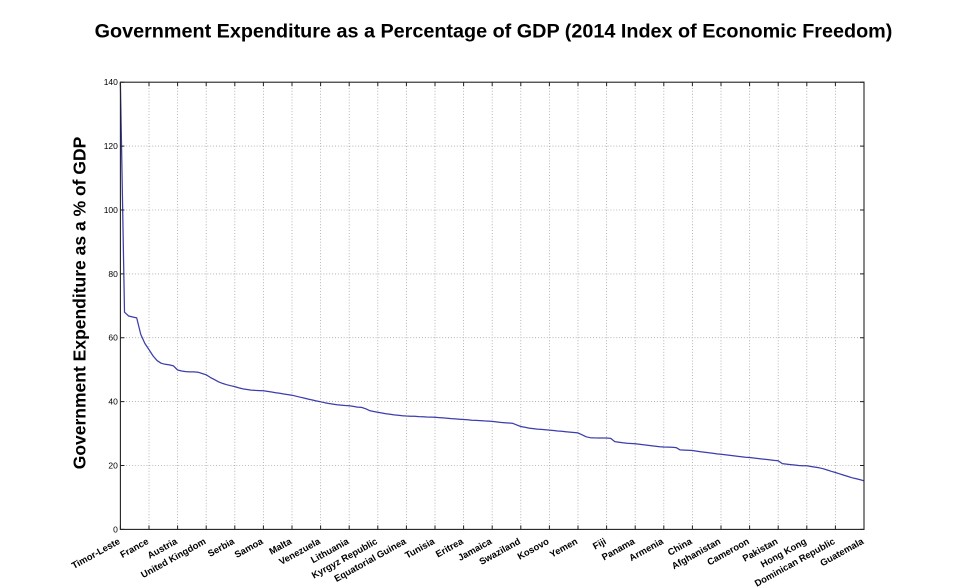 The height and width of the screenshot is (588, 960). Describe the element at coordinates (111, 146) in the screenshot. I see `svg-text: 120` at that location.